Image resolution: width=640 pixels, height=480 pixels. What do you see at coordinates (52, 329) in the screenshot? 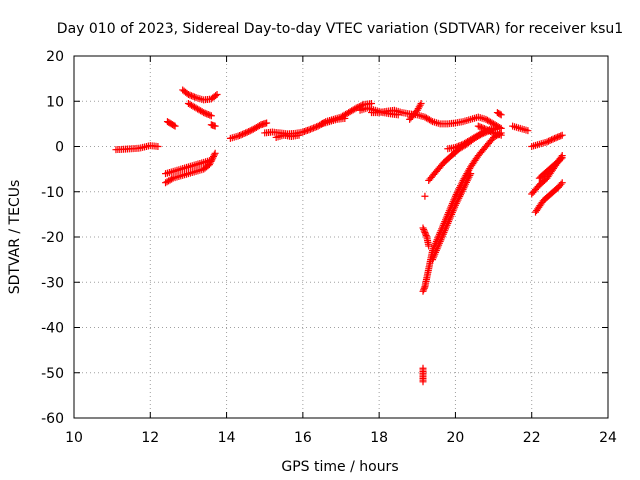
I see `y-tick-label: -40` at bounding box center [52, 329].